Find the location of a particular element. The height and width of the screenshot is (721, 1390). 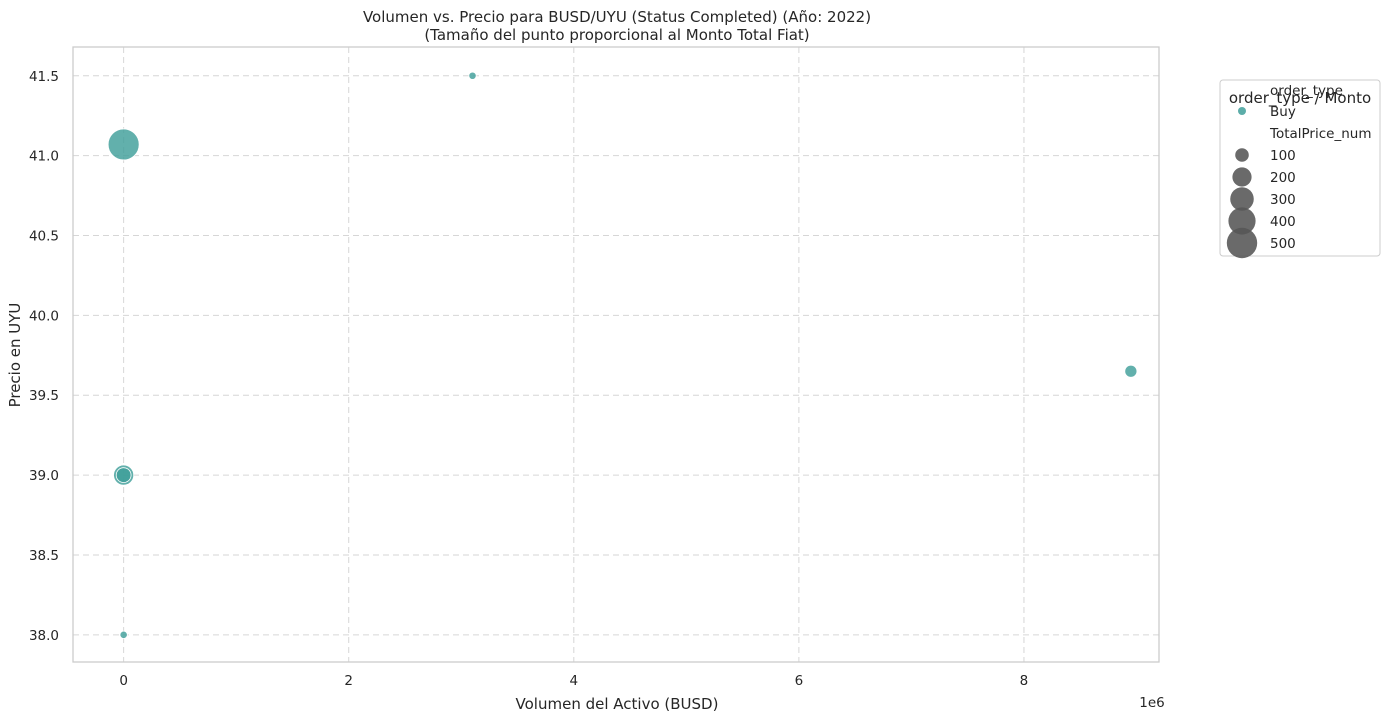

legend-box is located at coordinates (1300, 168).